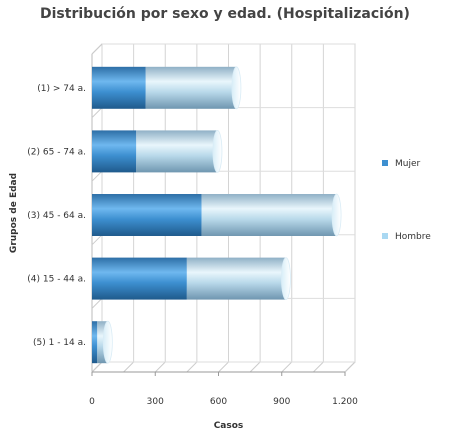  What do you see at coordinates (413, 237) in the screenshot?
I see `legend-label-hombre: Hombre` at bounding box center [413, 237].